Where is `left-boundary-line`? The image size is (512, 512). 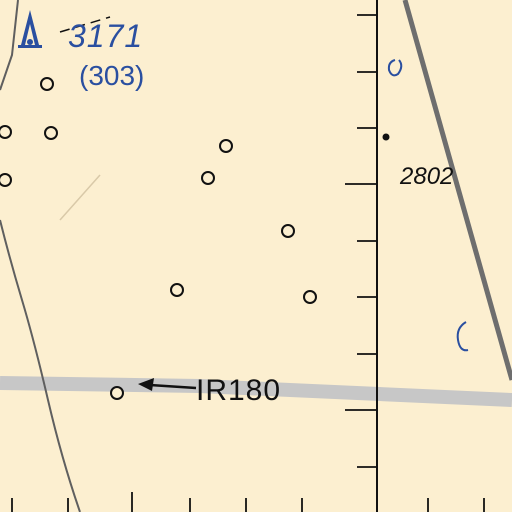
left-boundary-line is located at coordinates (9, 45).